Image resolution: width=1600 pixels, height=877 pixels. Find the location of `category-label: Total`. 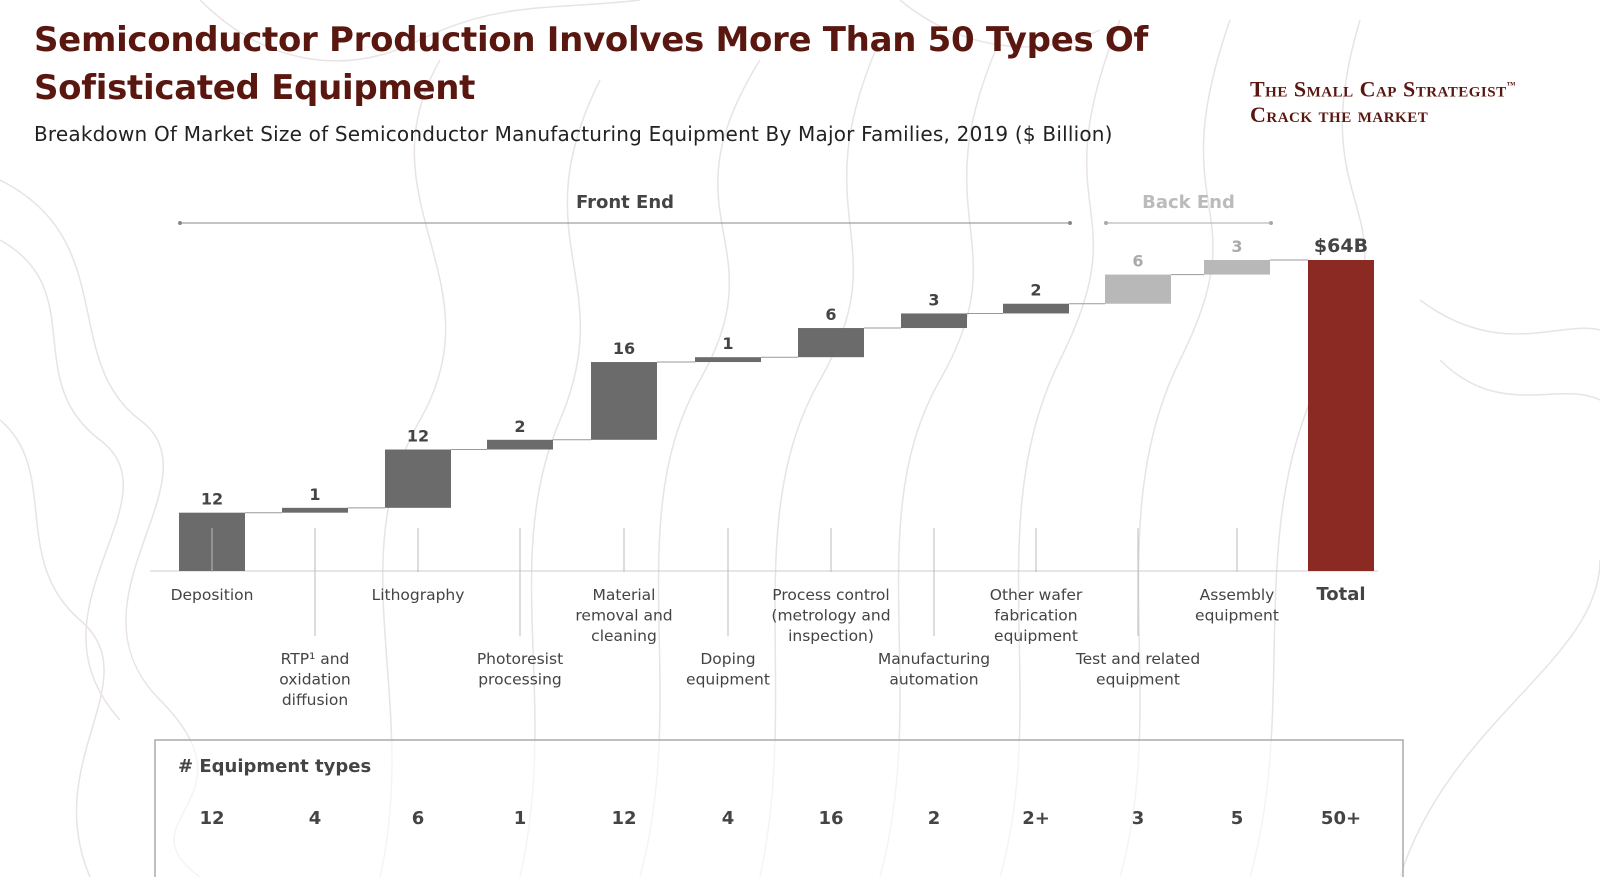

category-label: Total is located at coordinates (1340, 594).